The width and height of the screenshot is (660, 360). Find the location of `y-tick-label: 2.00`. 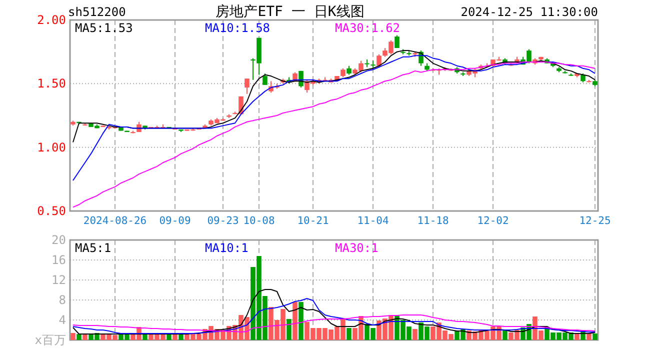

y-tick-label: 2.00 is located at coordinates (51, 20).